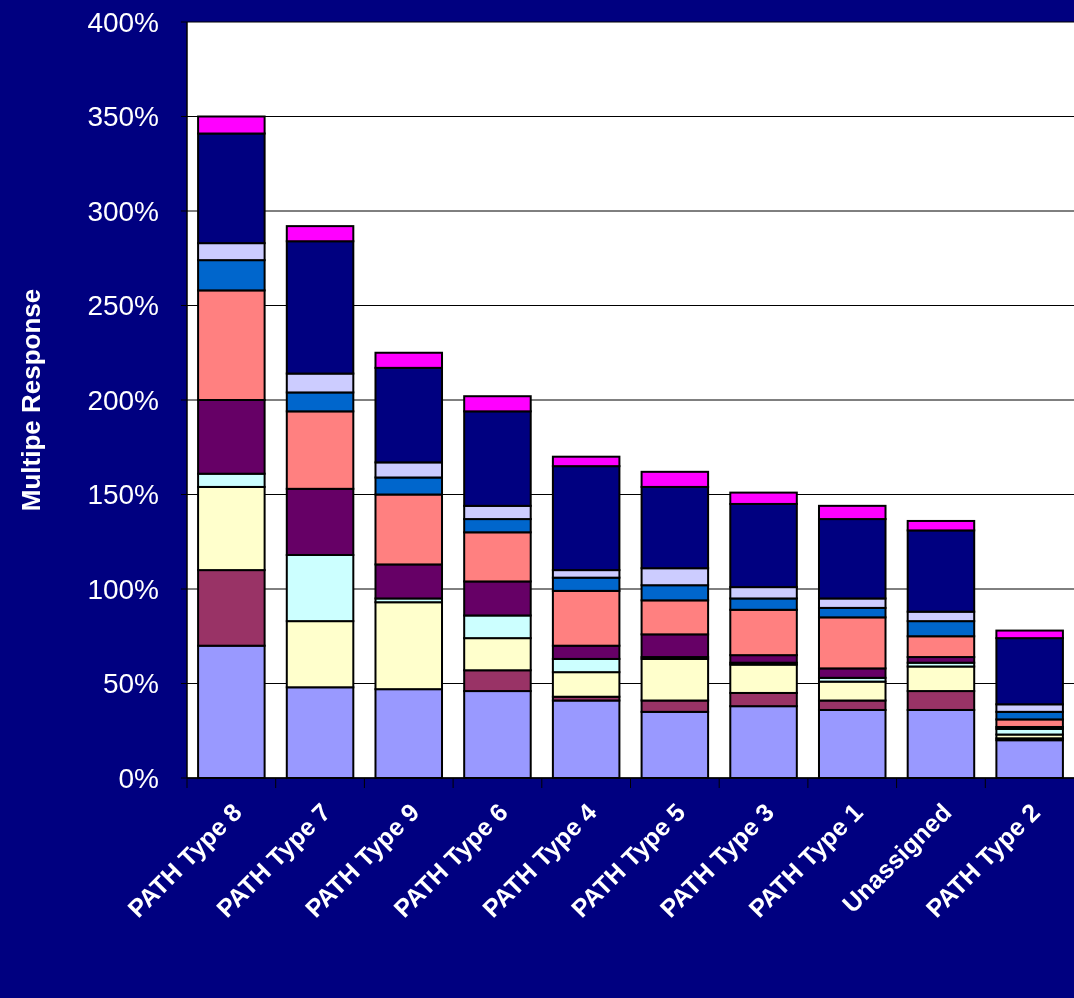 The height and width of the screenshot is (998, 1074). Describe the element at coordinates (31, 400) in the screenshot. I see `y-axis-title: Multipe Response` at that location.